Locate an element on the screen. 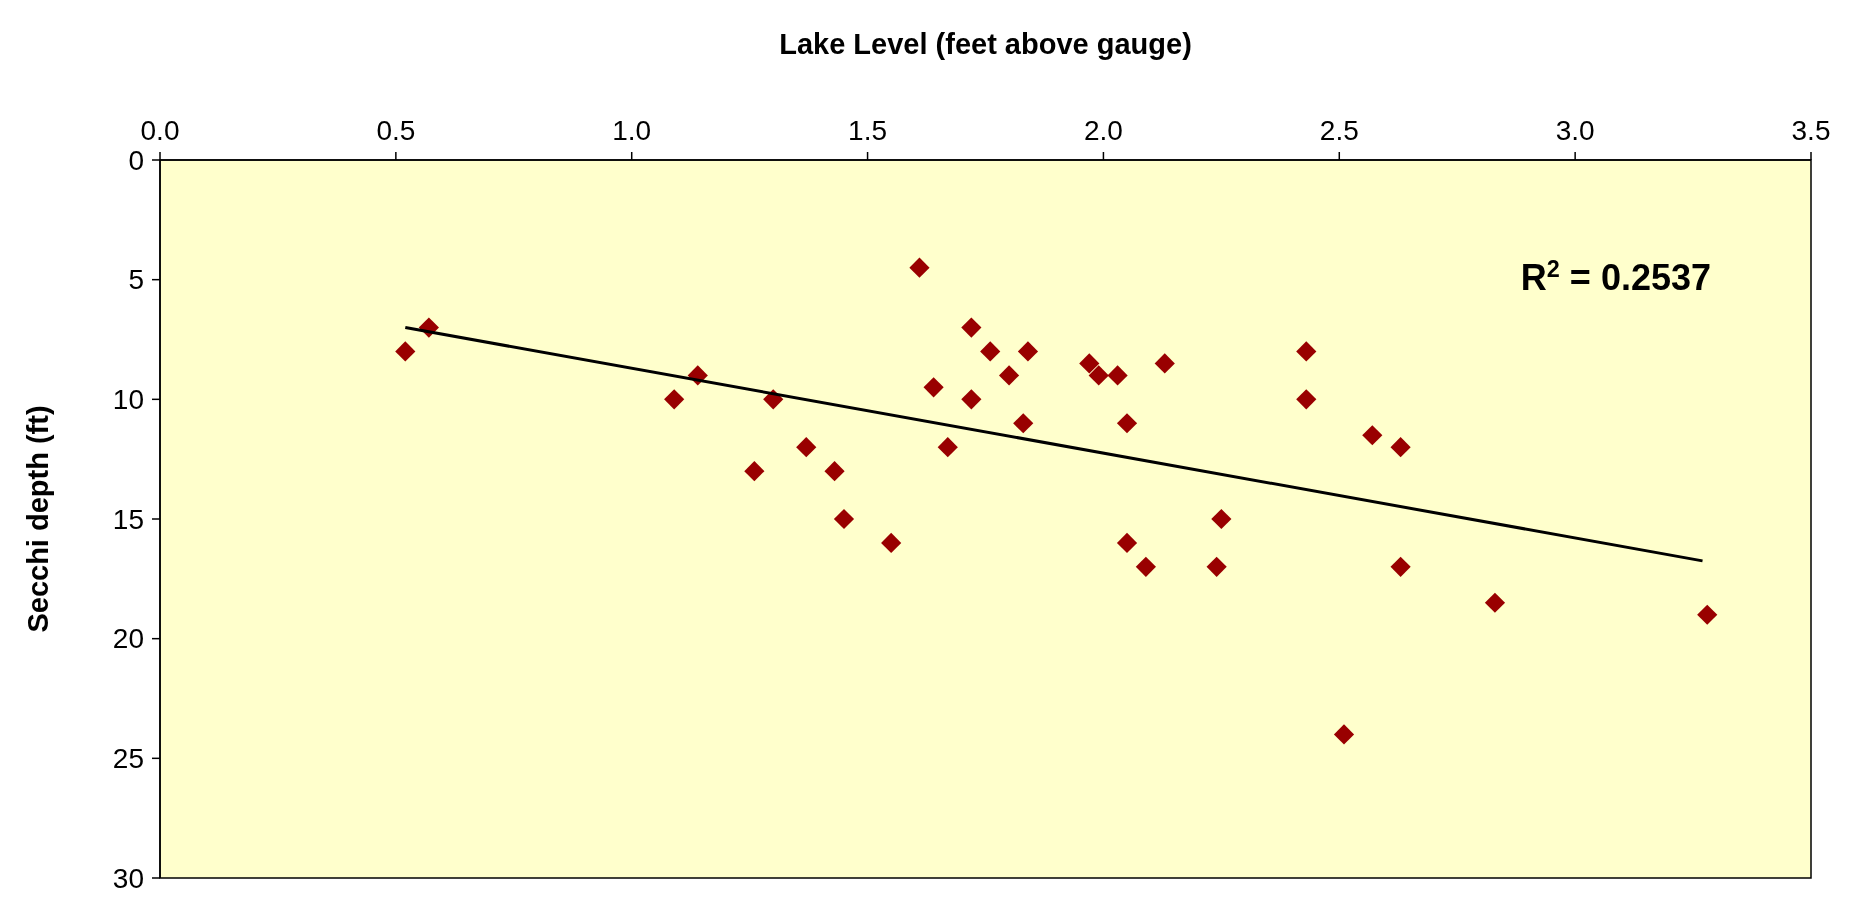 The width and height of the screenshot is (1862, 898). x-tick-label: 3.5 is located at coordinates (1811, 130).